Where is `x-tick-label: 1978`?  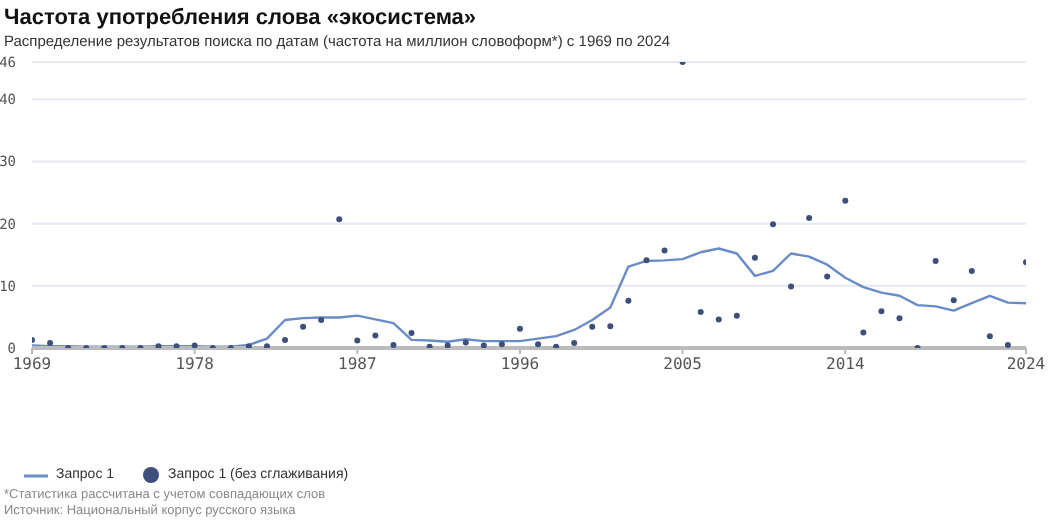
x-tick-label: 1978 is located at coordinates (195, 364).